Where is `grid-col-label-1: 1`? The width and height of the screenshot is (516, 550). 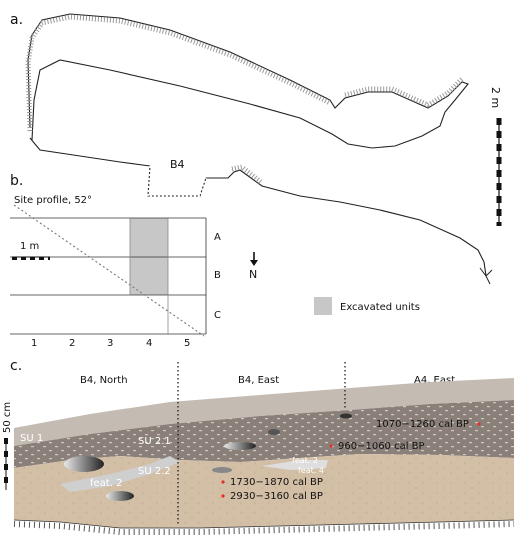 grid-col-label-1: 1 is located at coordinates (34, 343).